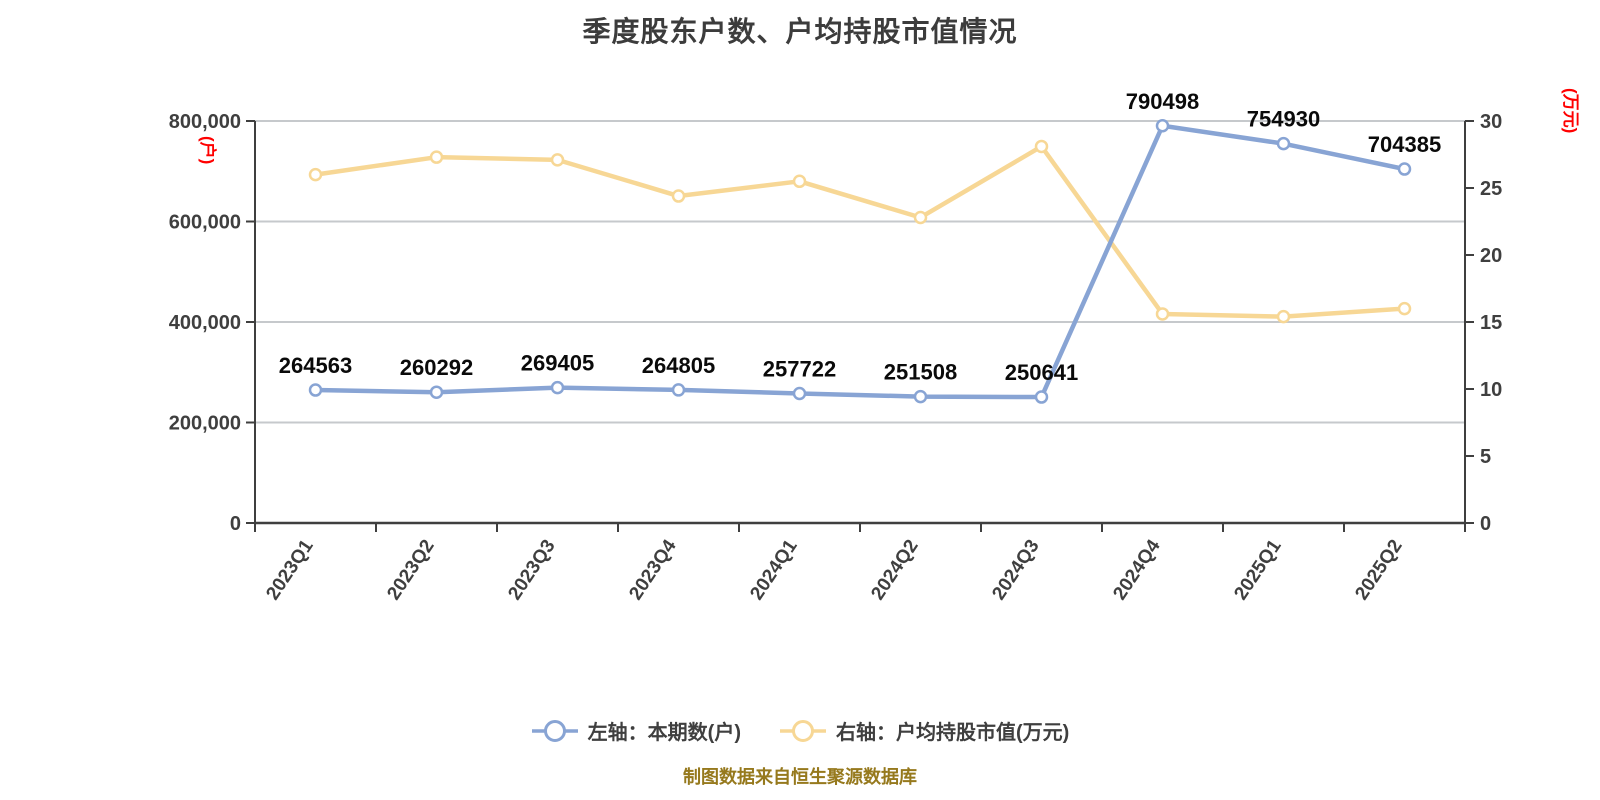 The image size is (1600, 800). What do you see at coordinates (652, 570) in the screenshot?
I see `x-category-label: 2023Q4` at bounding box center [652, 570].